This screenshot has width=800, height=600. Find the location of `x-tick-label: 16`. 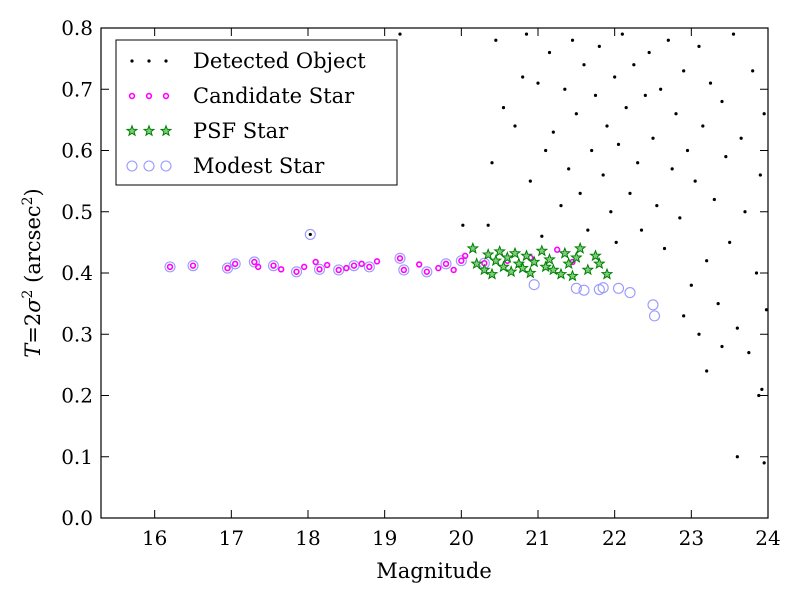

x-tick-label: 16 is located at coordinates (154, 538).